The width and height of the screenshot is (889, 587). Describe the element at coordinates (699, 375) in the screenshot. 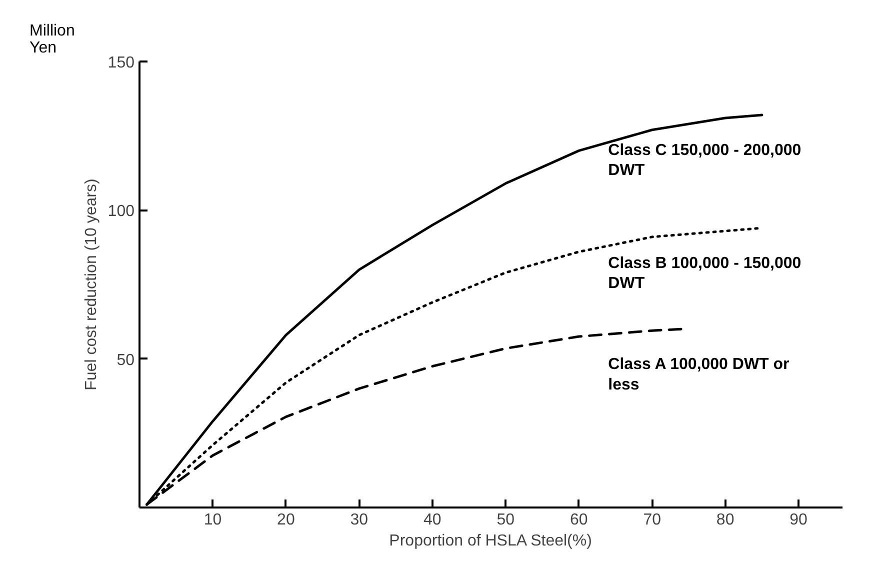

I see `series-label: Class A 100,000 DWT or less` at that location.